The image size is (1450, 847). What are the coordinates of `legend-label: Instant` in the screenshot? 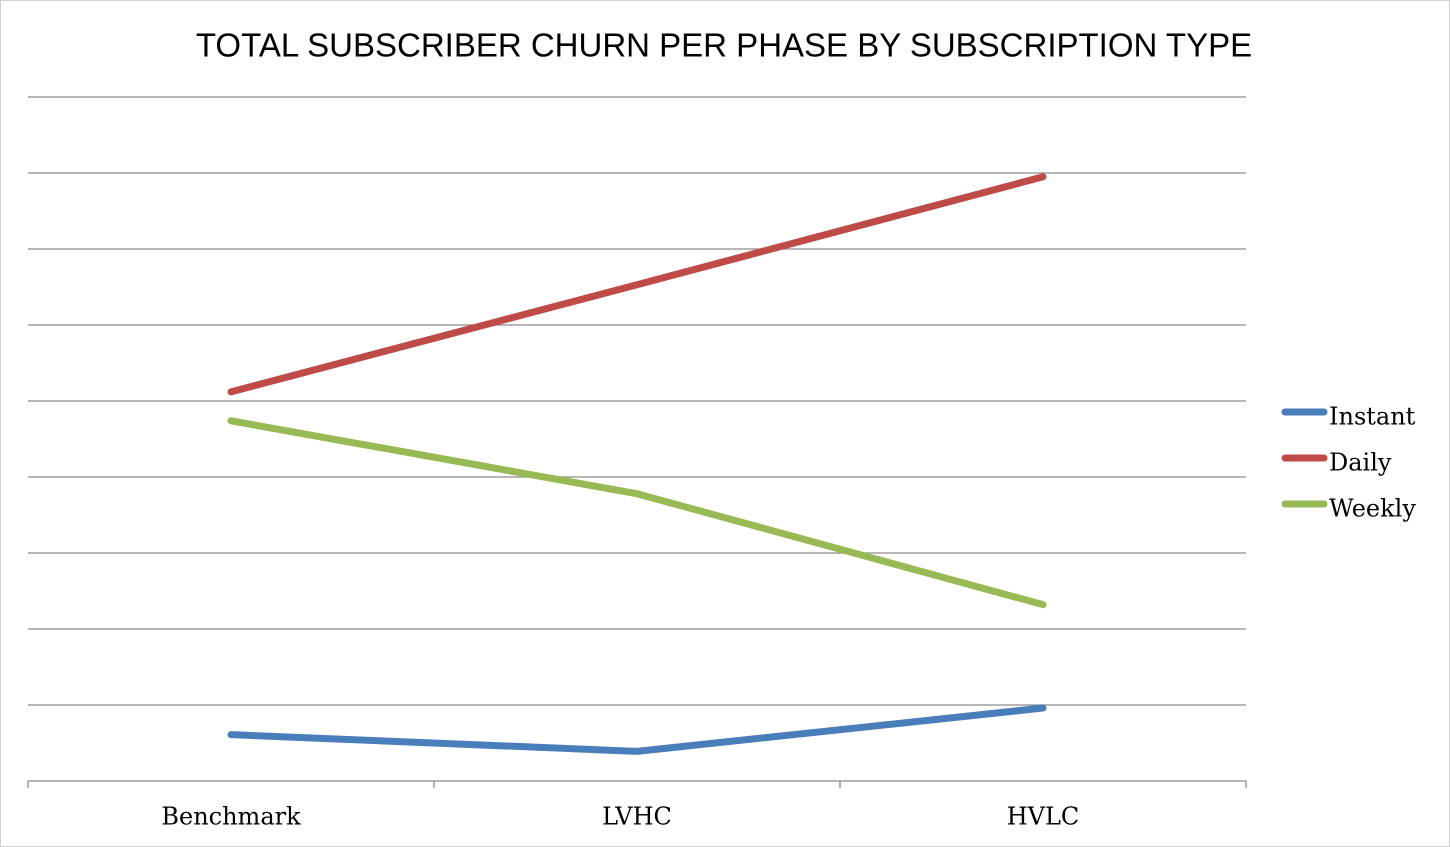 It's located at (1372, 417).